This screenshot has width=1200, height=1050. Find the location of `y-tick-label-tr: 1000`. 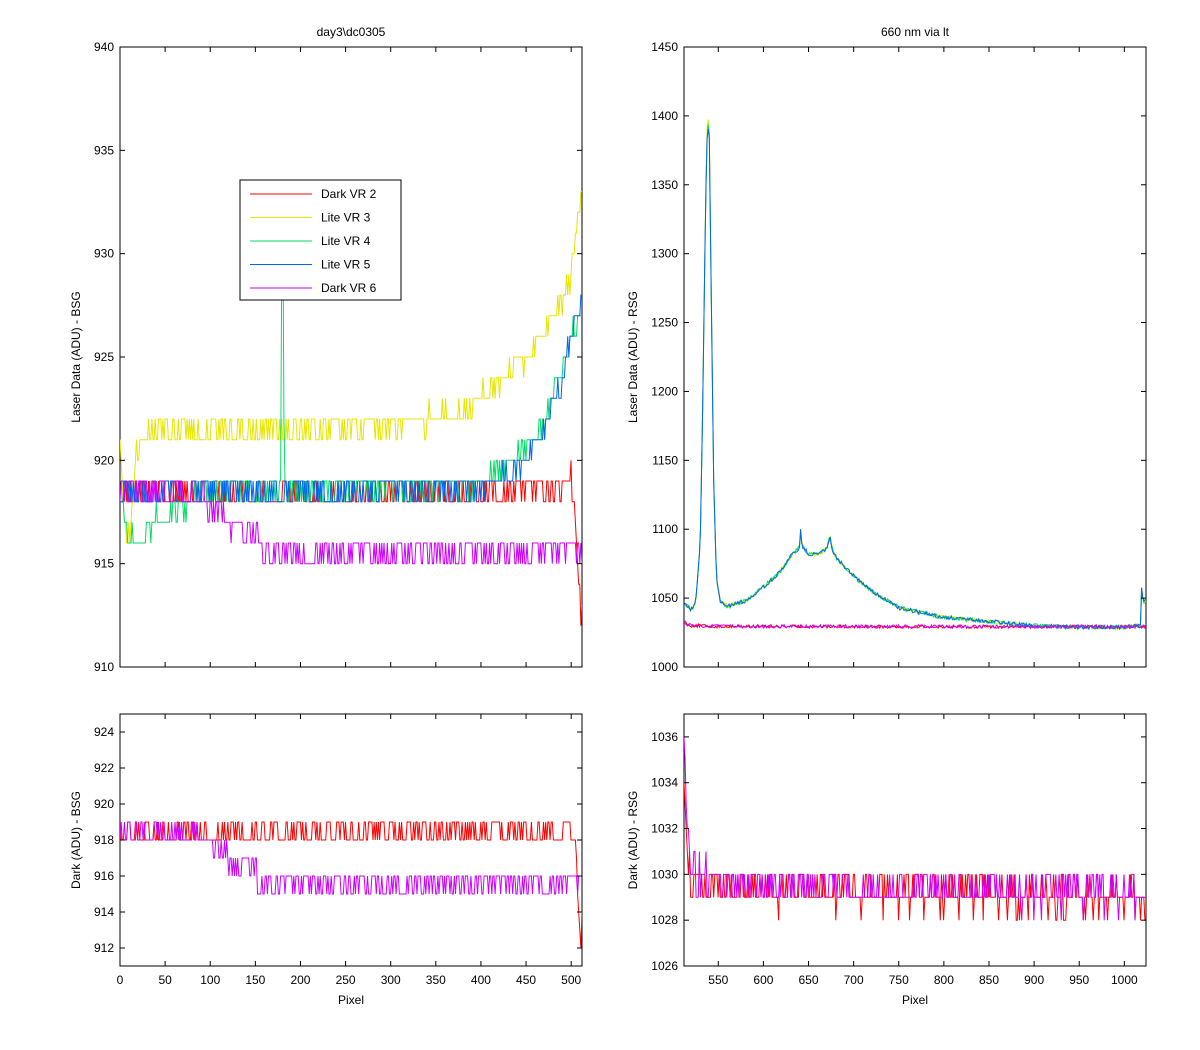

y-tick-label-tr: 1000 is located at coordinates (664, 667).